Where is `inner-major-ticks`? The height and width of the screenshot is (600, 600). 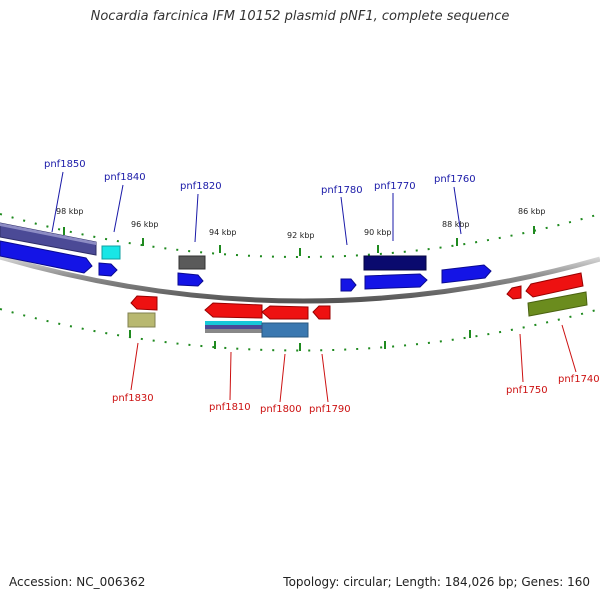
inner-major-ticks is located at coordinates (300, 340).